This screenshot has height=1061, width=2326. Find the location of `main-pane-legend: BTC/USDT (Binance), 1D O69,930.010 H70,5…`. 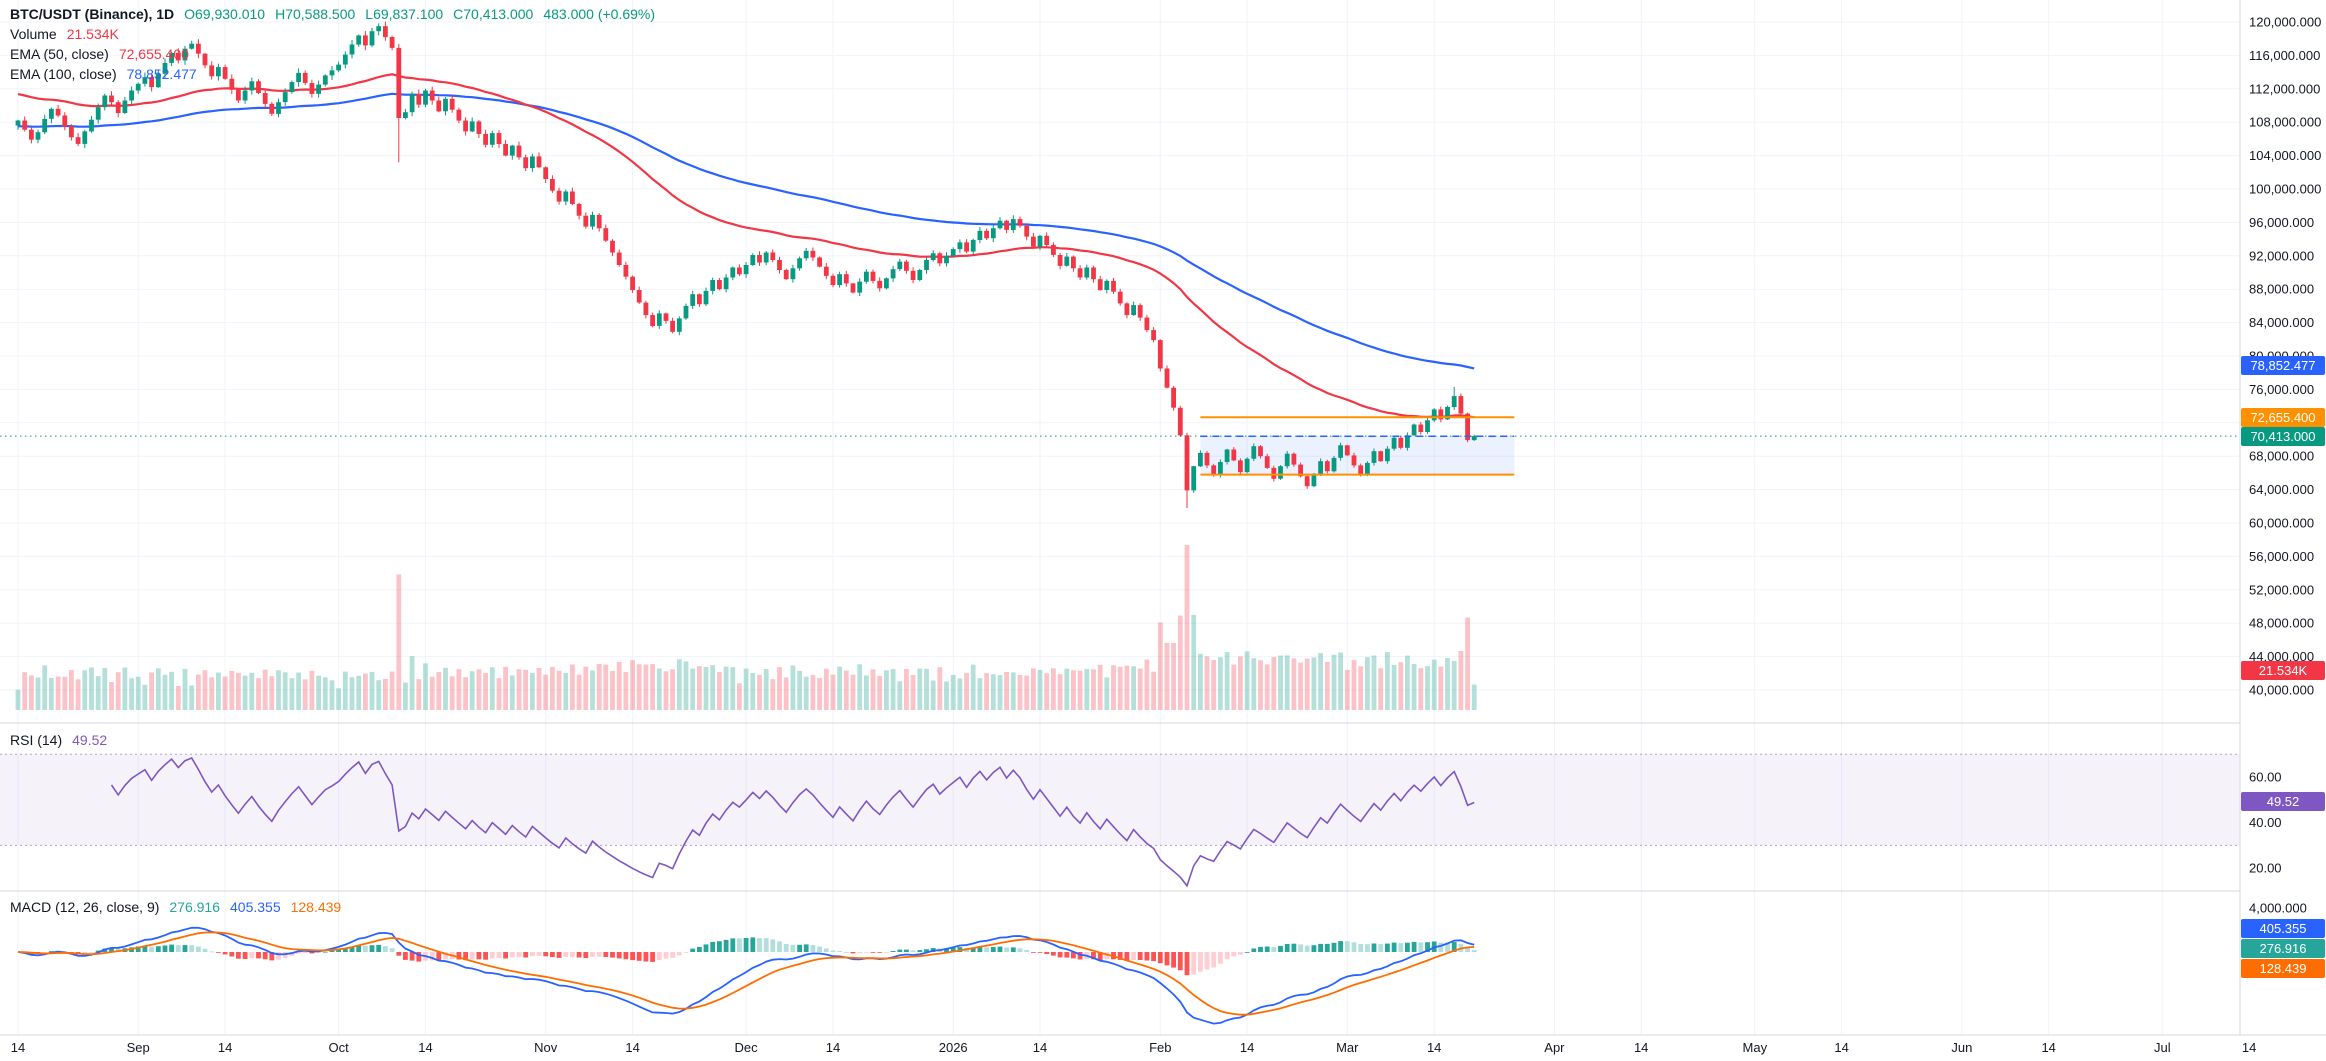

main-pane-legend: BTC/USDT (Binance), 1D O69,930.010 H70,5… is located at coordinates (332, 44).